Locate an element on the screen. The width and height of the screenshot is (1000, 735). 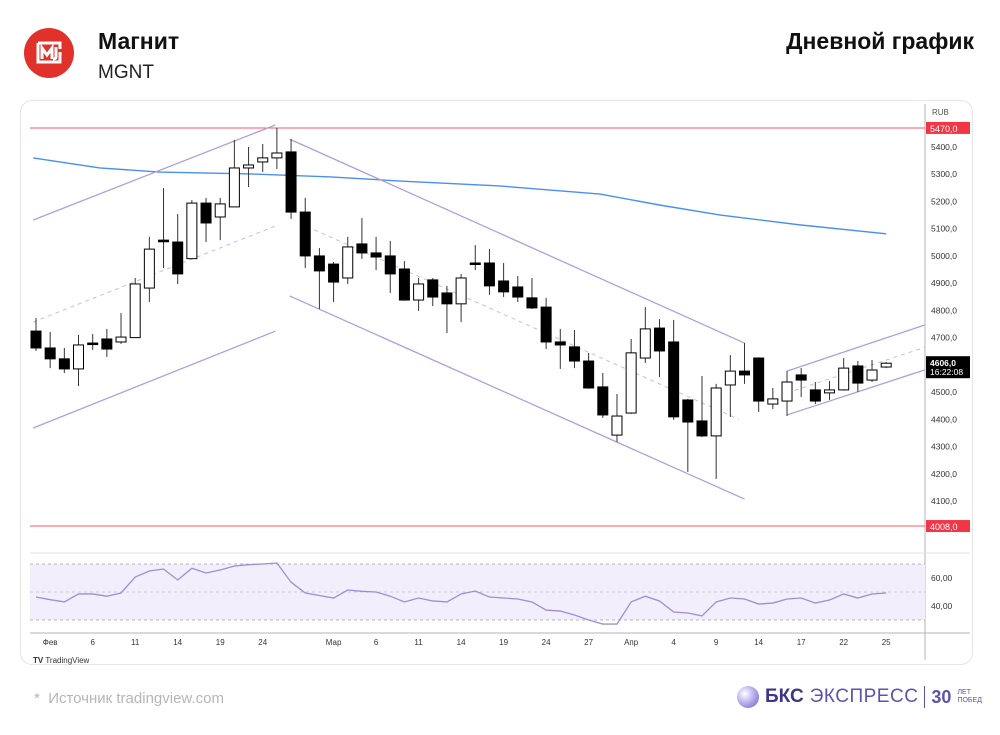
price-tick-label: 4700,0 is located at coordinates (944, 338).